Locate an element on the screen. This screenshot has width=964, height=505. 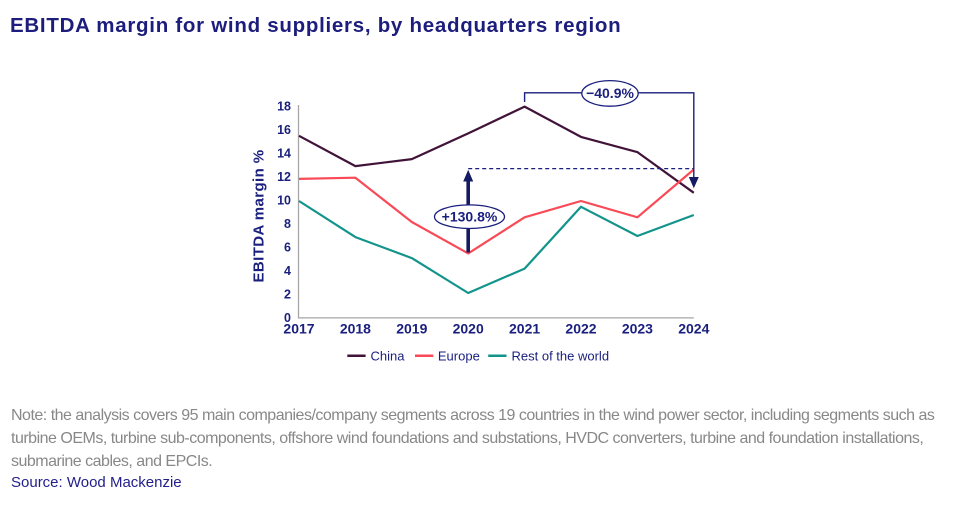
svg-text: Rest of the world is located at coordinates (561, 356).